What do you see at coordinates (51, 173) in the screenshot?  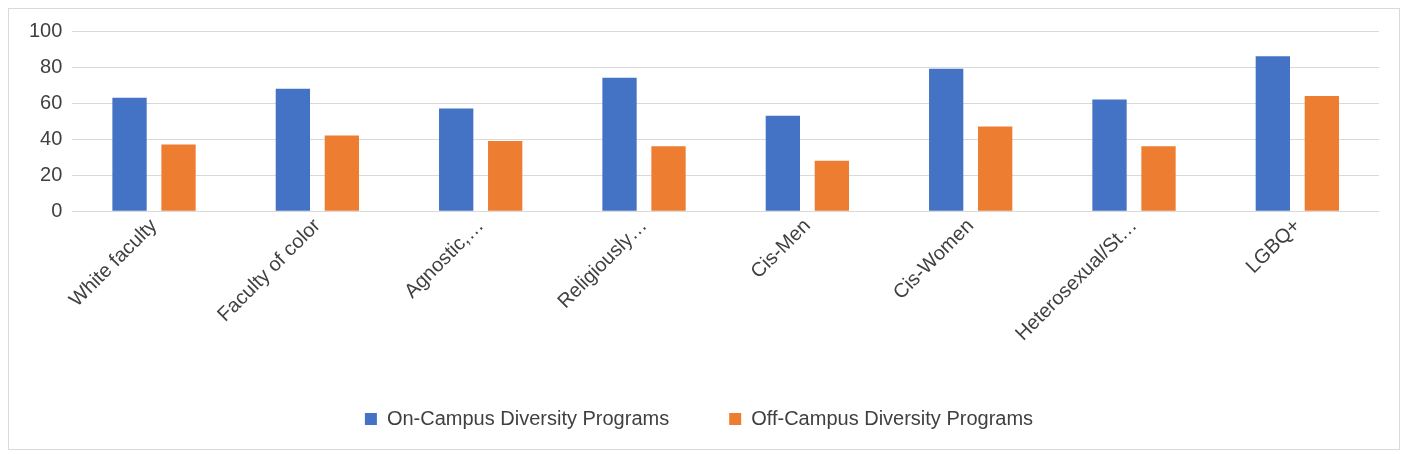 I see `y-tick-label: 20` at bounding box center [51, 173].